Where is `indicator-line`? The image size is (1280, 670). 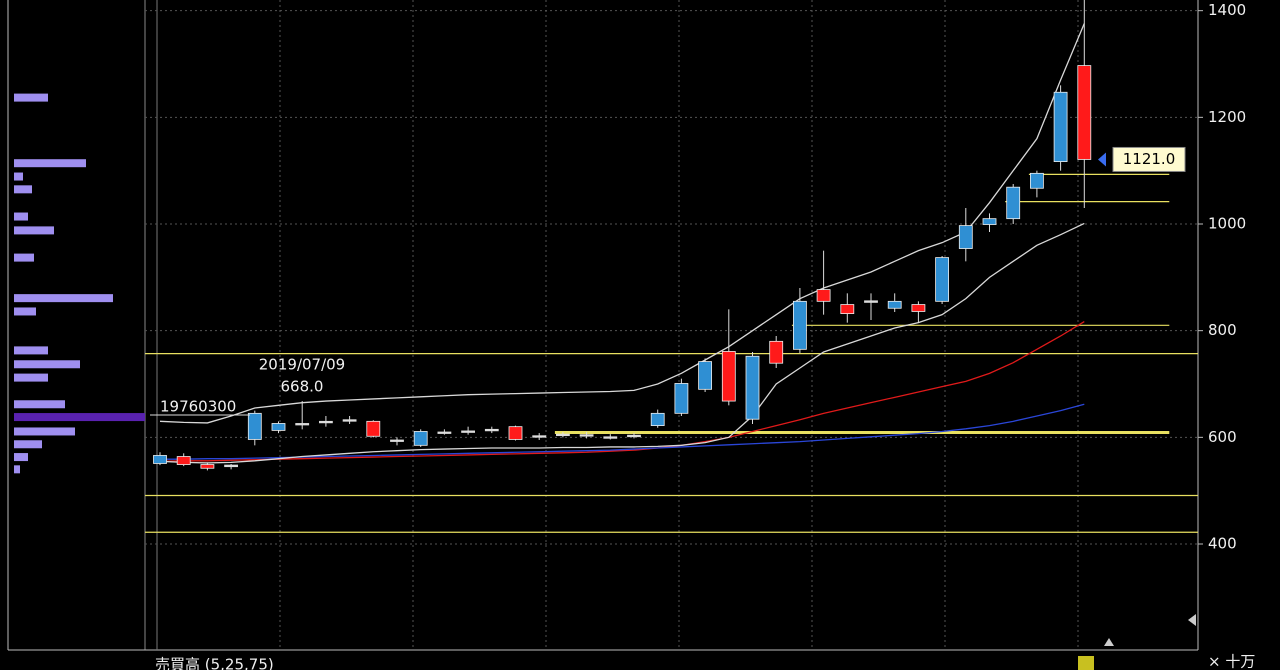 indicator-line is located at coordinates (622, 431).